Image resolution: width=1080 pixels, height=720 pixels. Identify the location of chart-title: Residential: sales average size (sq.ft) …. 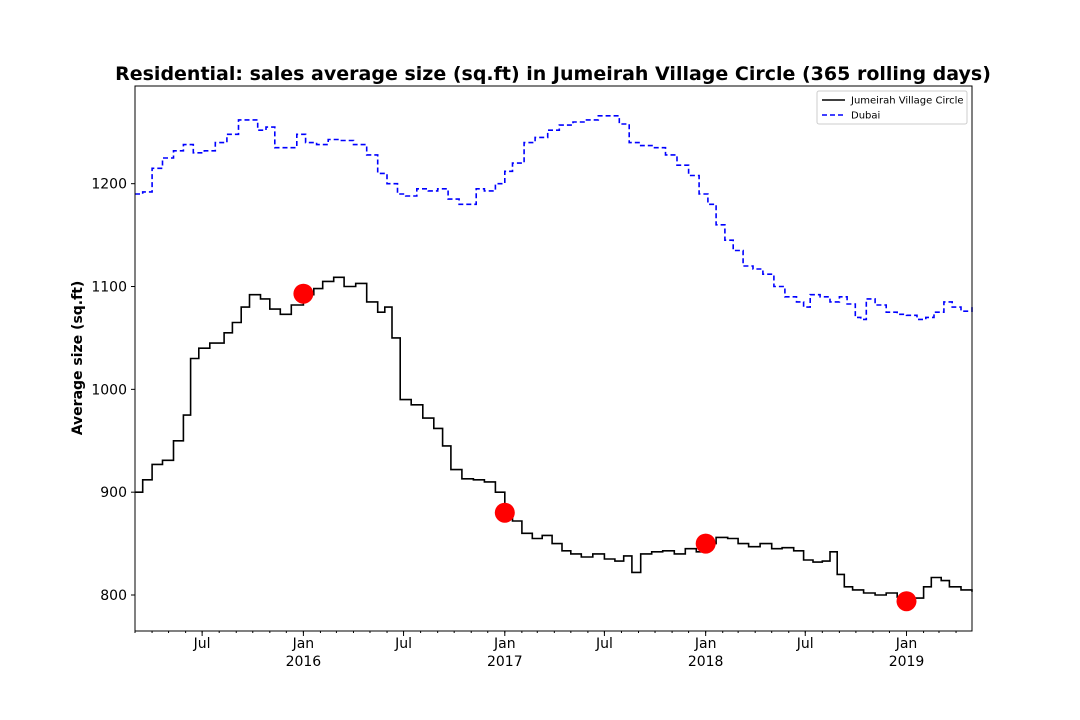
(553, 74).